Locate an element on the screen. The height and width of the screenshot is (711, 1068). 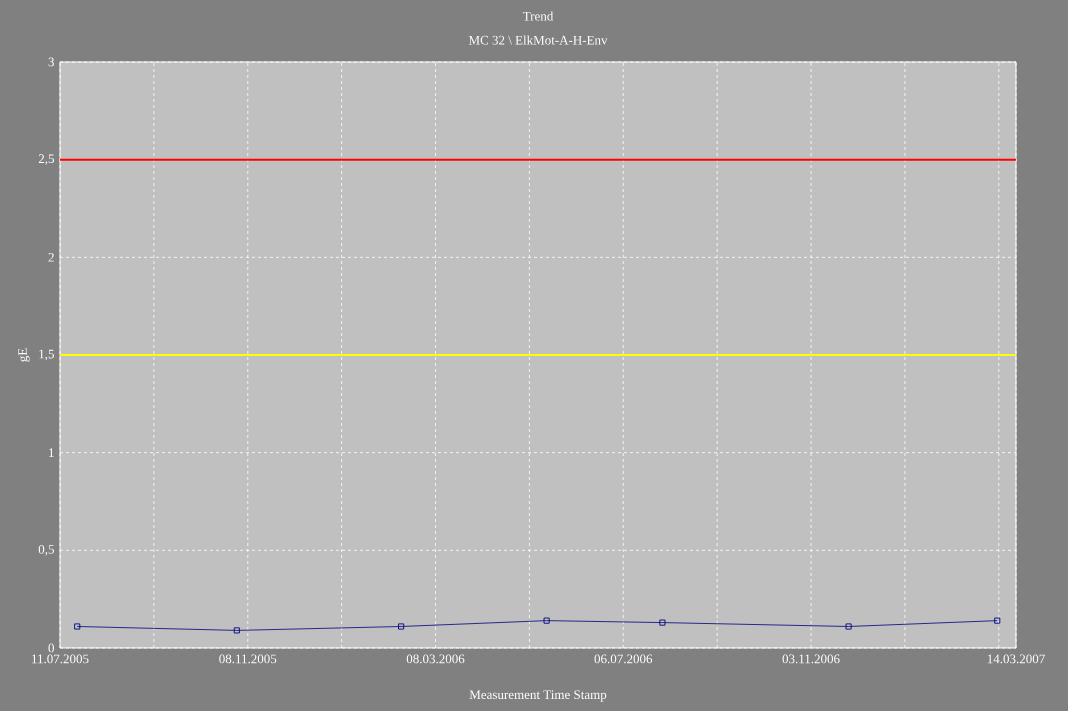
x-tick-label: 08.03.2006 is located at coordinates (435, 659).